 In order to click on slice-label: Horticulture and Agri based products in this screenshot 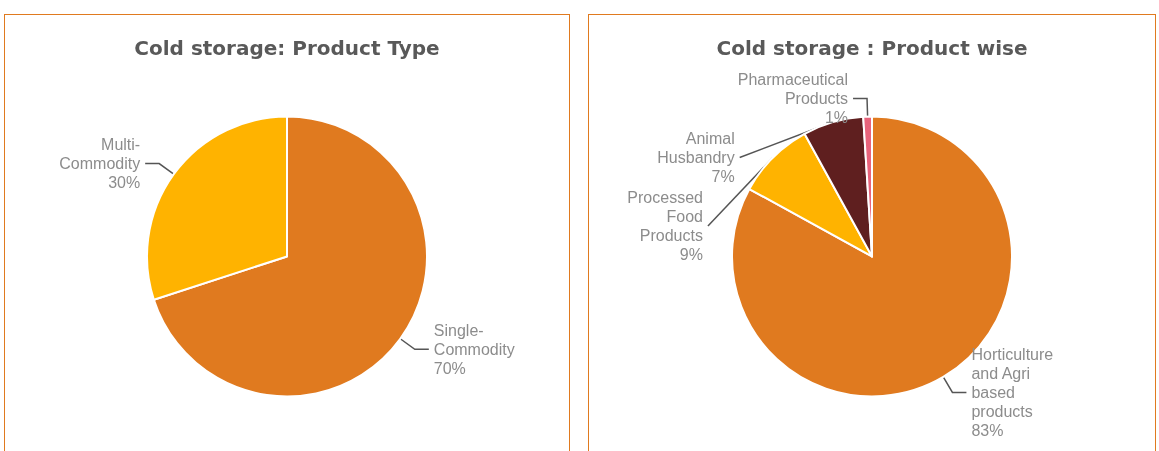, I will do `click(1012, 382)`.